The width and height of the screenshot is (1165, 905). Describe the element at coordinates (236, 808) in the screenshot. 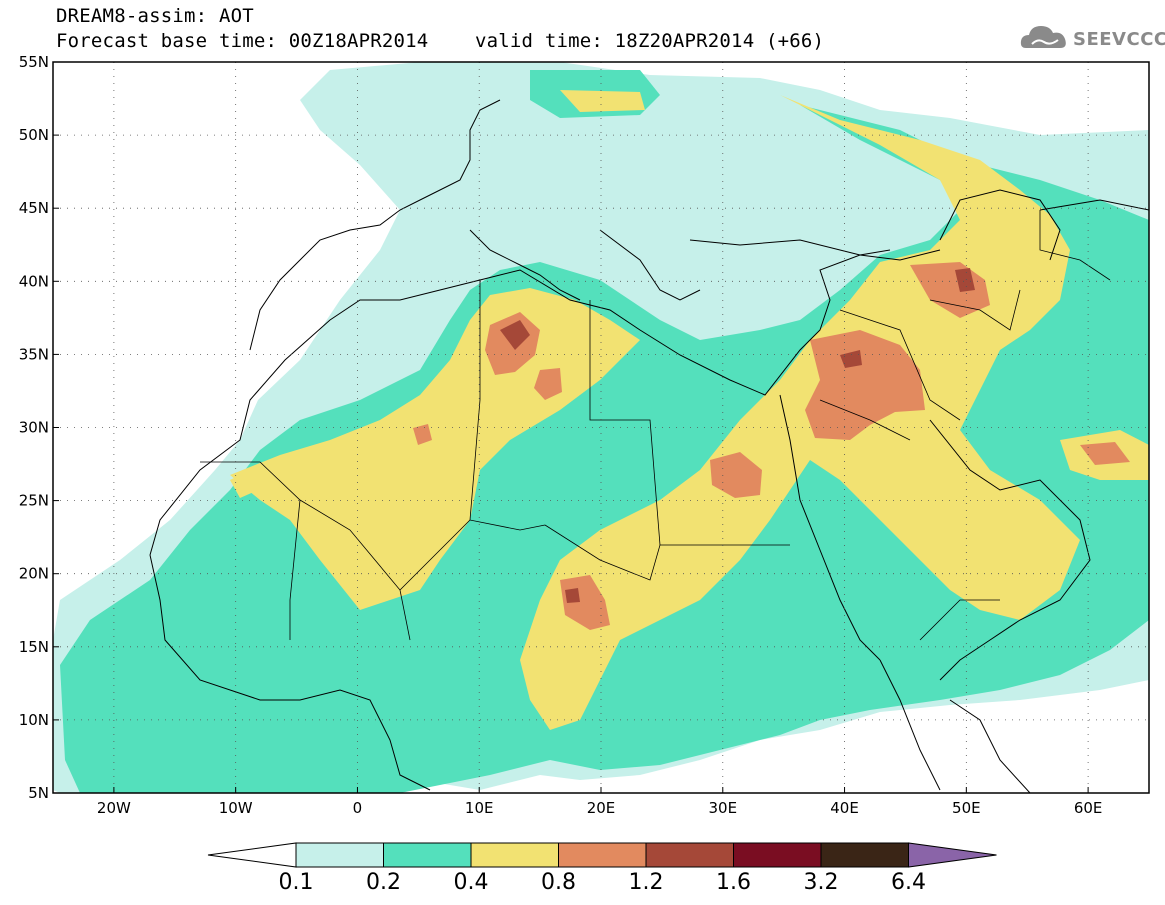

I see `lon-tick-label: 10W` at that location.